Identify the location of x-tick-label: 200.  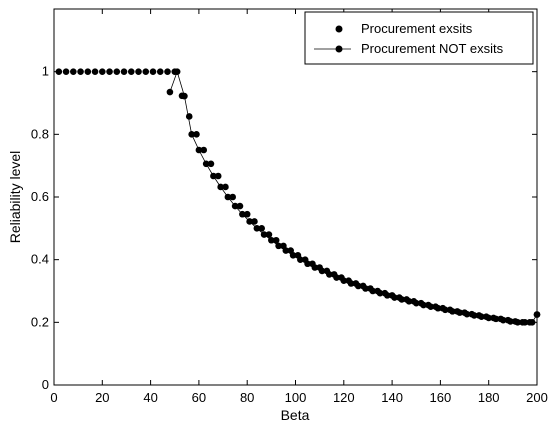
(537, 397).